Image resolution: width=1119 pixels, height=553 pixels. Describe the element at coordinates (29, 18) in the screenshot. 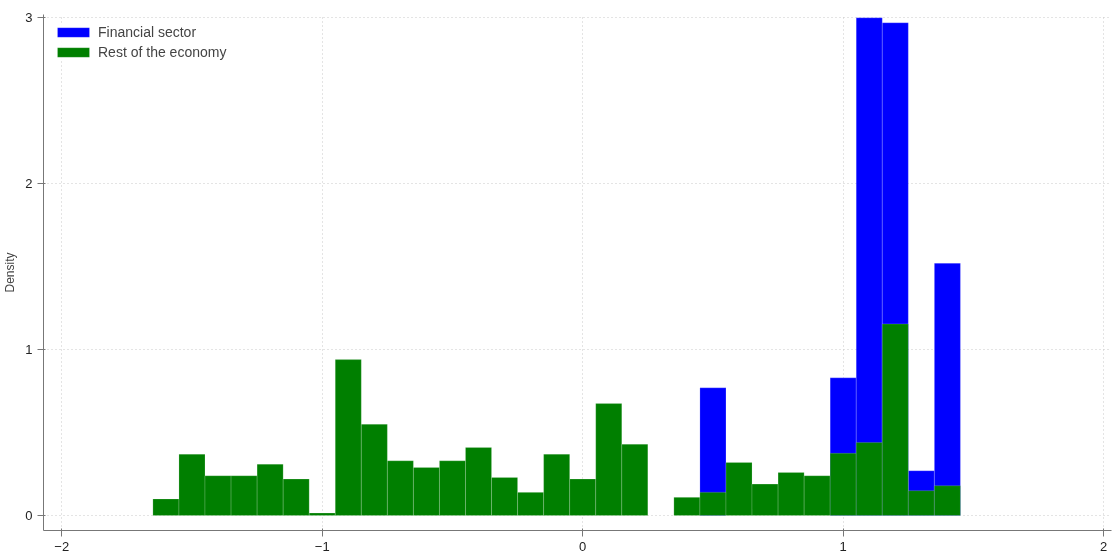

I see `y-tick-label: 3` at that location.